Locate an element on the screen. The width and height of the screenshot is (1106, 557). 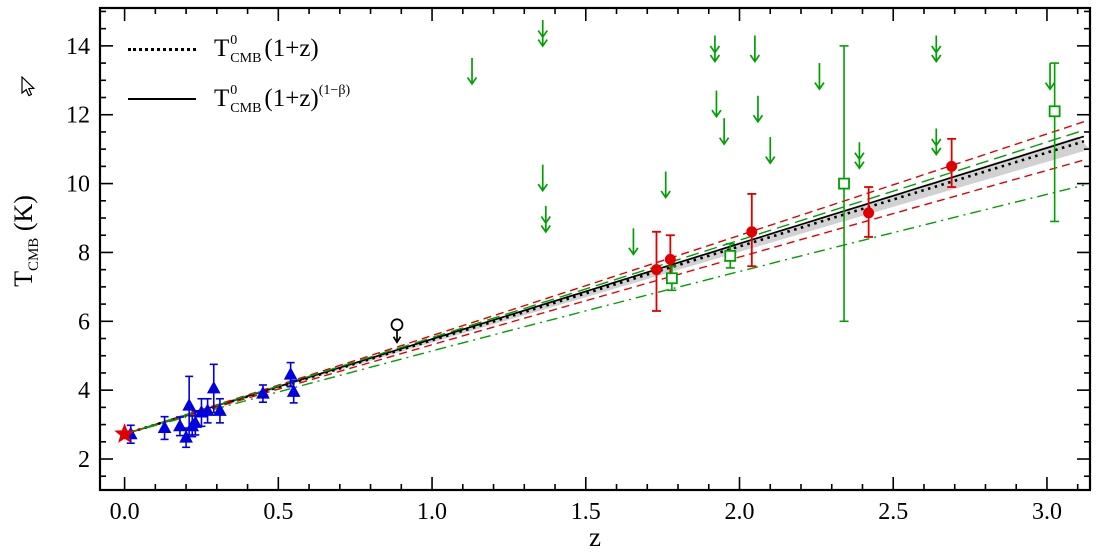
x-tick-label: 1.5 is located at coordinates (586, 512).